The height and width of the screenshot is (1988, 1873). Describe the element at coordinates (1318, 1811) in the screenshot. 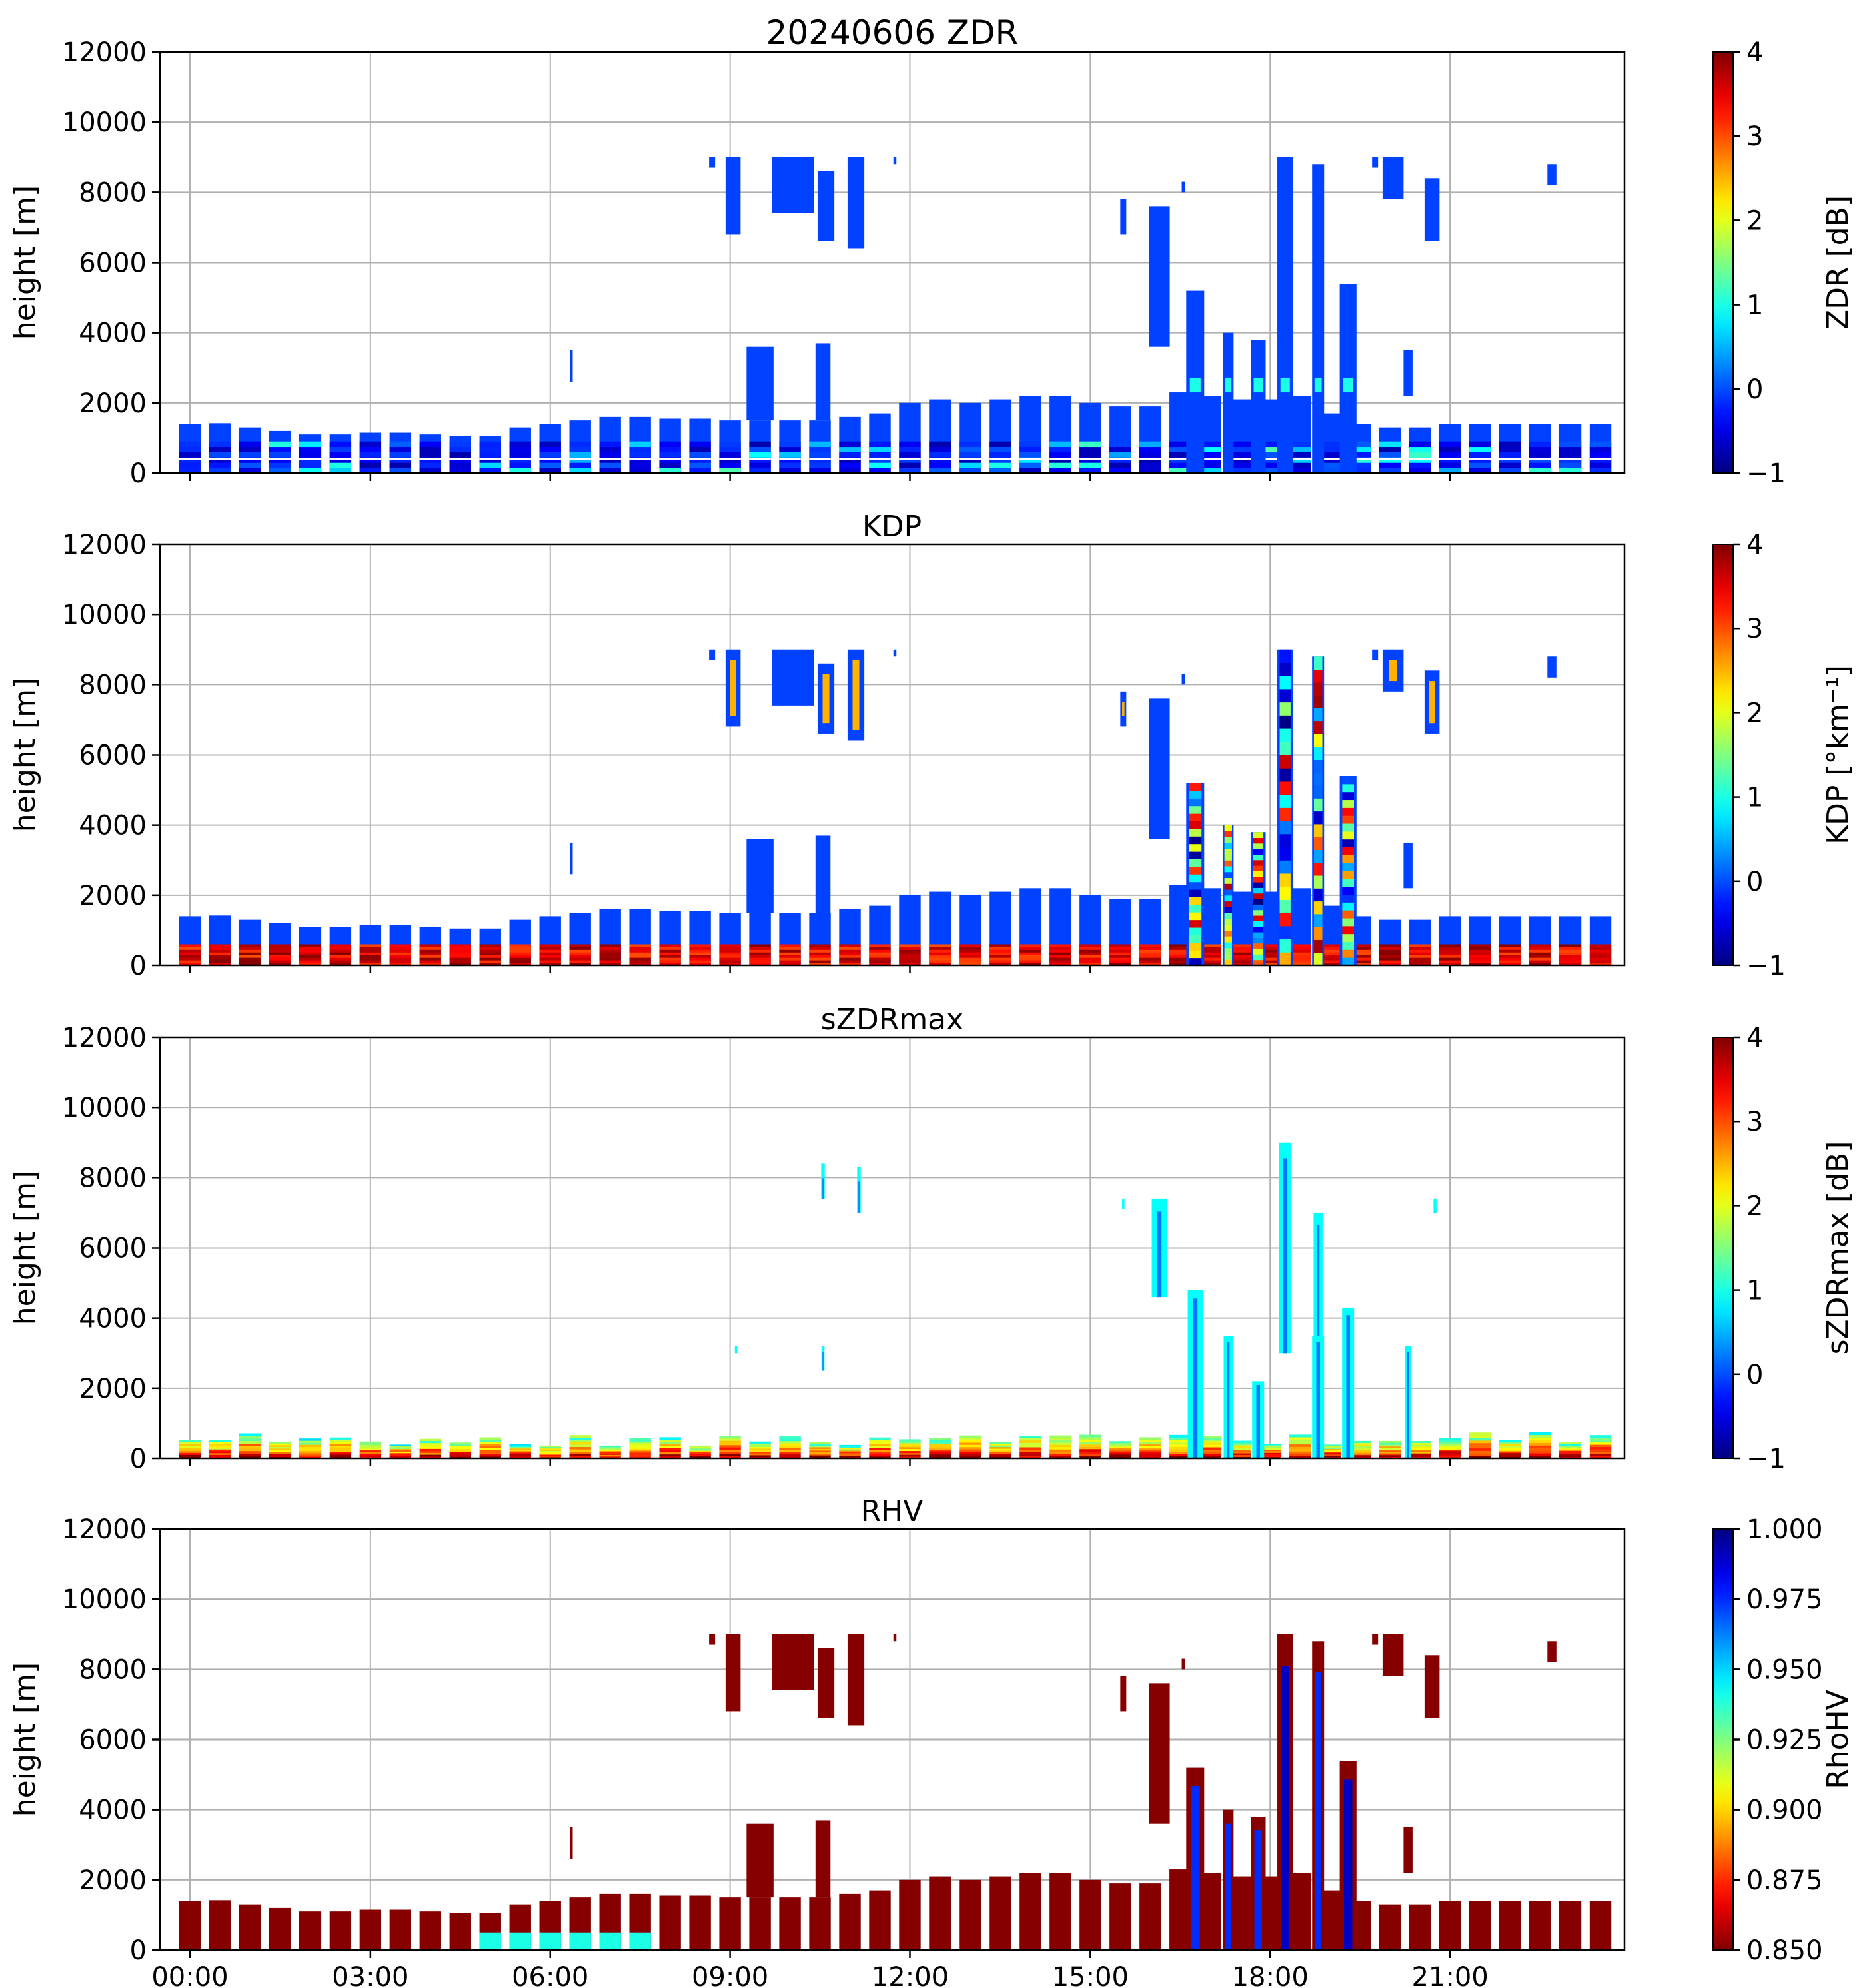

I see `rhv-storm-core` at that location.